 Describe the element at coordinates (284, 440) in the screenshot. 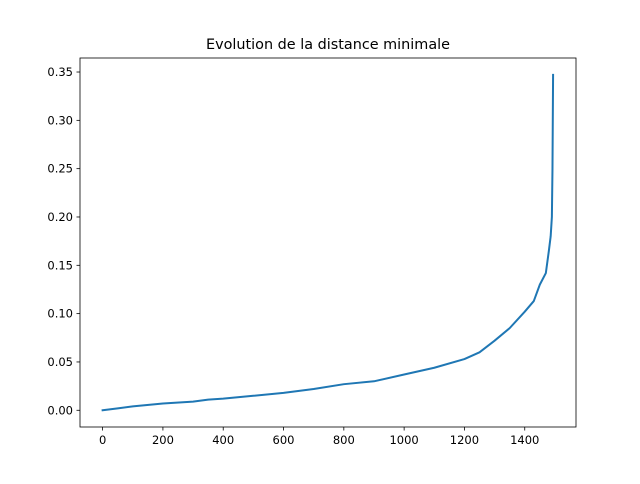

I see `x-tick-label: 600` at that location.